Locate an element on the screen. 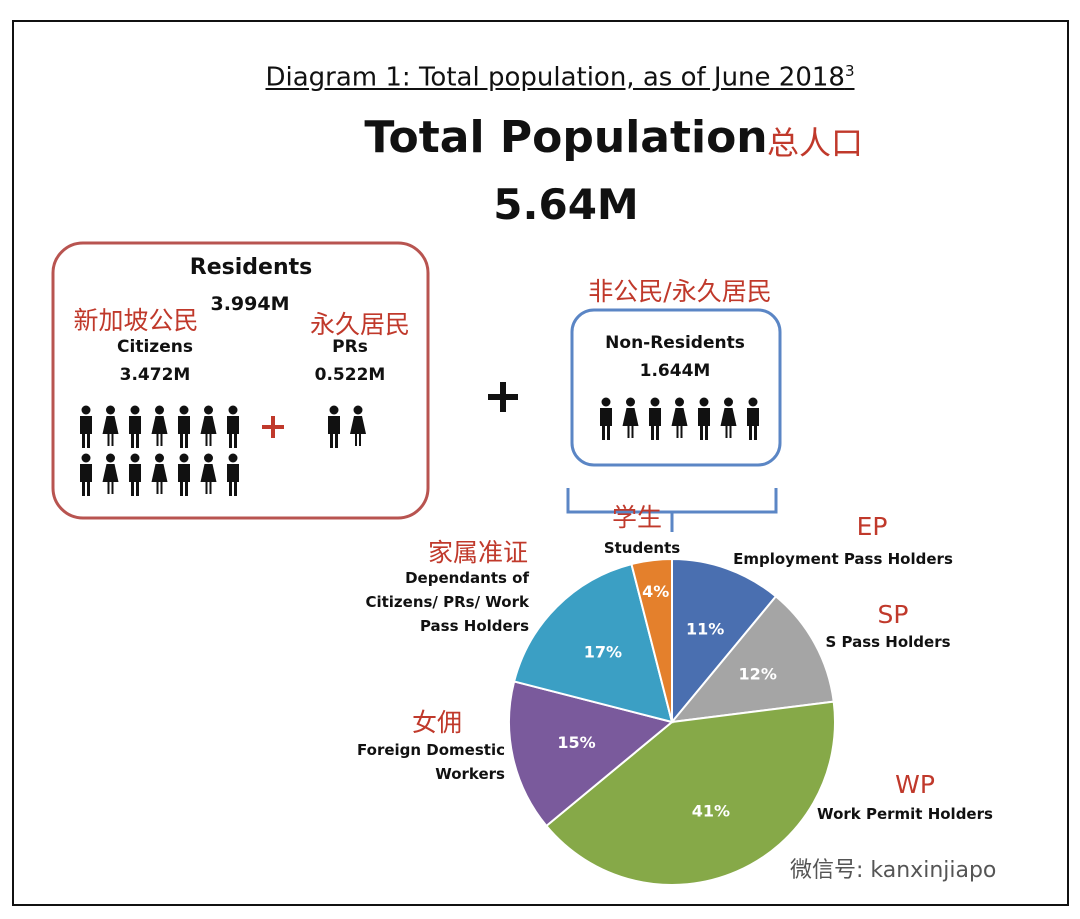 The image size is (1080, 919). heading: Total Population is located at coordinates (566, 137).